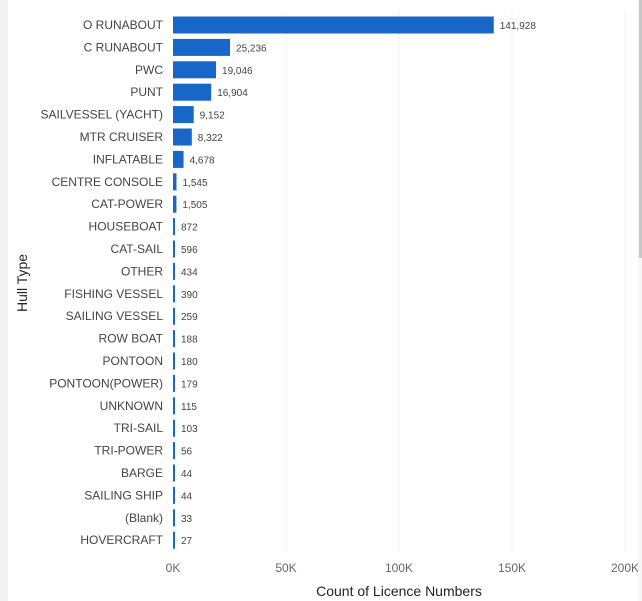 This screenshot has width=642, height=601. Describe the element at coordinates (237, 71) in the screenshot. I see `data-label: 19,046` at that location.